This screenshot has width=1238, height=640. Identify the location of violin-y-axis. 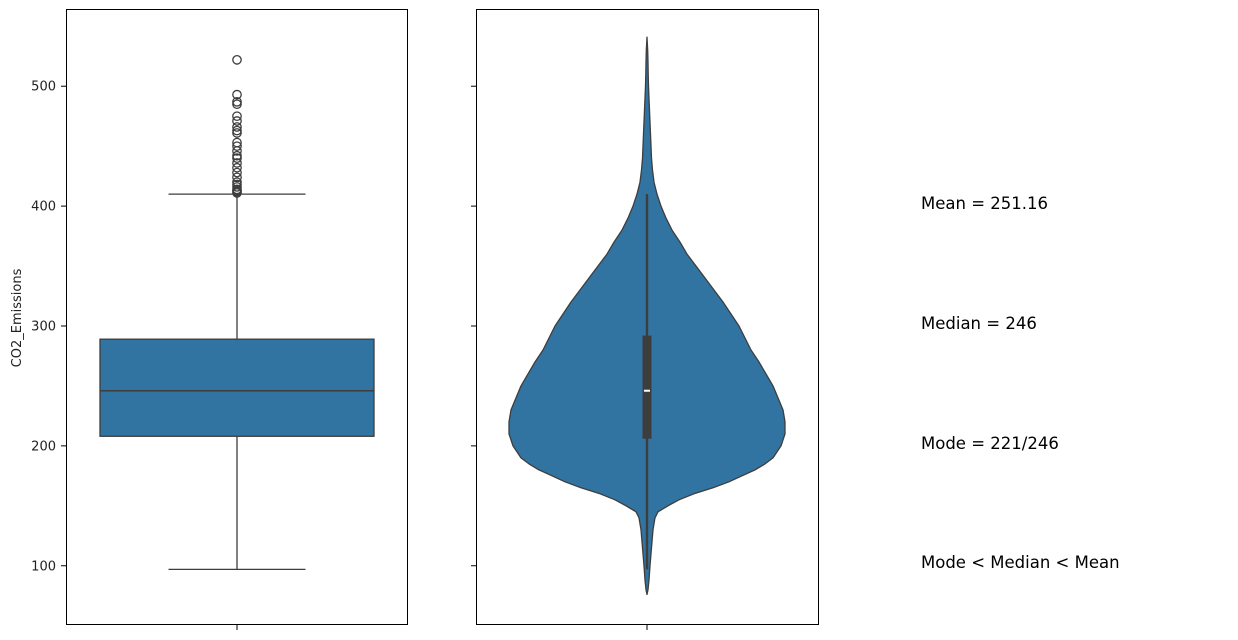
(474, 326).